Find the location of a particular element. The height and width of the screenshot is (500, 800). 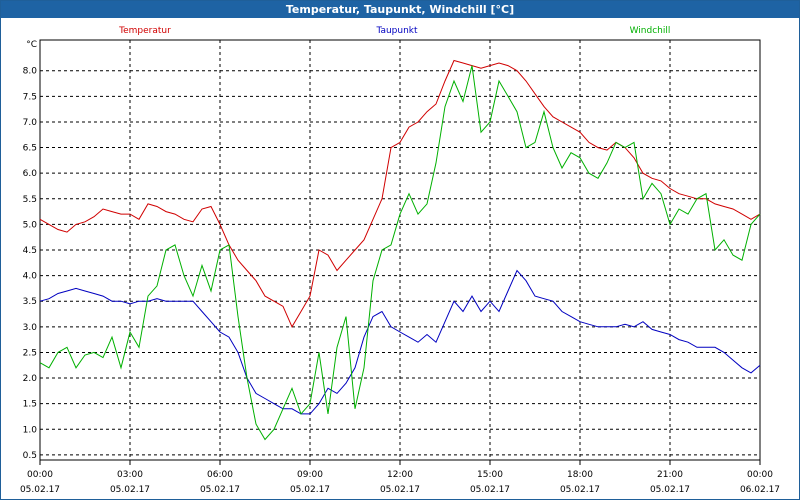

x-tick-date-label: 06.02.17 is located at coordinates (760, 490).